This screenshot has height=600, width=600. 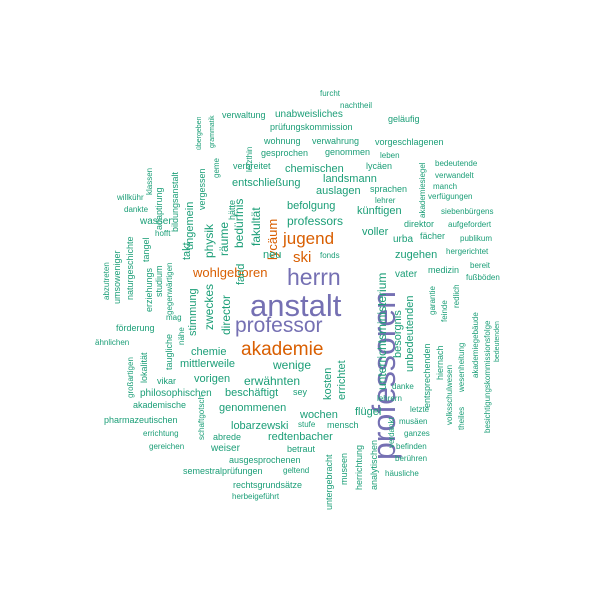 I want to click on word: akademische, so click(x=160, y=405).